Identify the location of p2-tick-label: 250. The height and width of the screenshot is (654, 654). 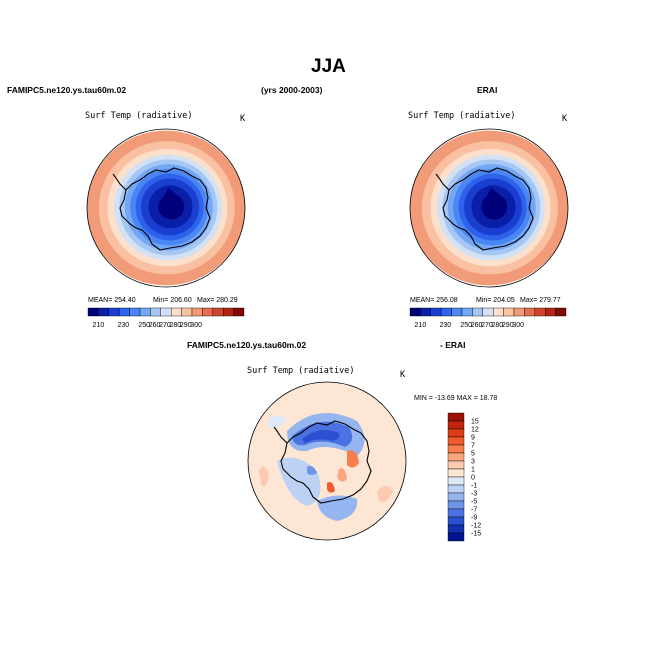
(466, 325).